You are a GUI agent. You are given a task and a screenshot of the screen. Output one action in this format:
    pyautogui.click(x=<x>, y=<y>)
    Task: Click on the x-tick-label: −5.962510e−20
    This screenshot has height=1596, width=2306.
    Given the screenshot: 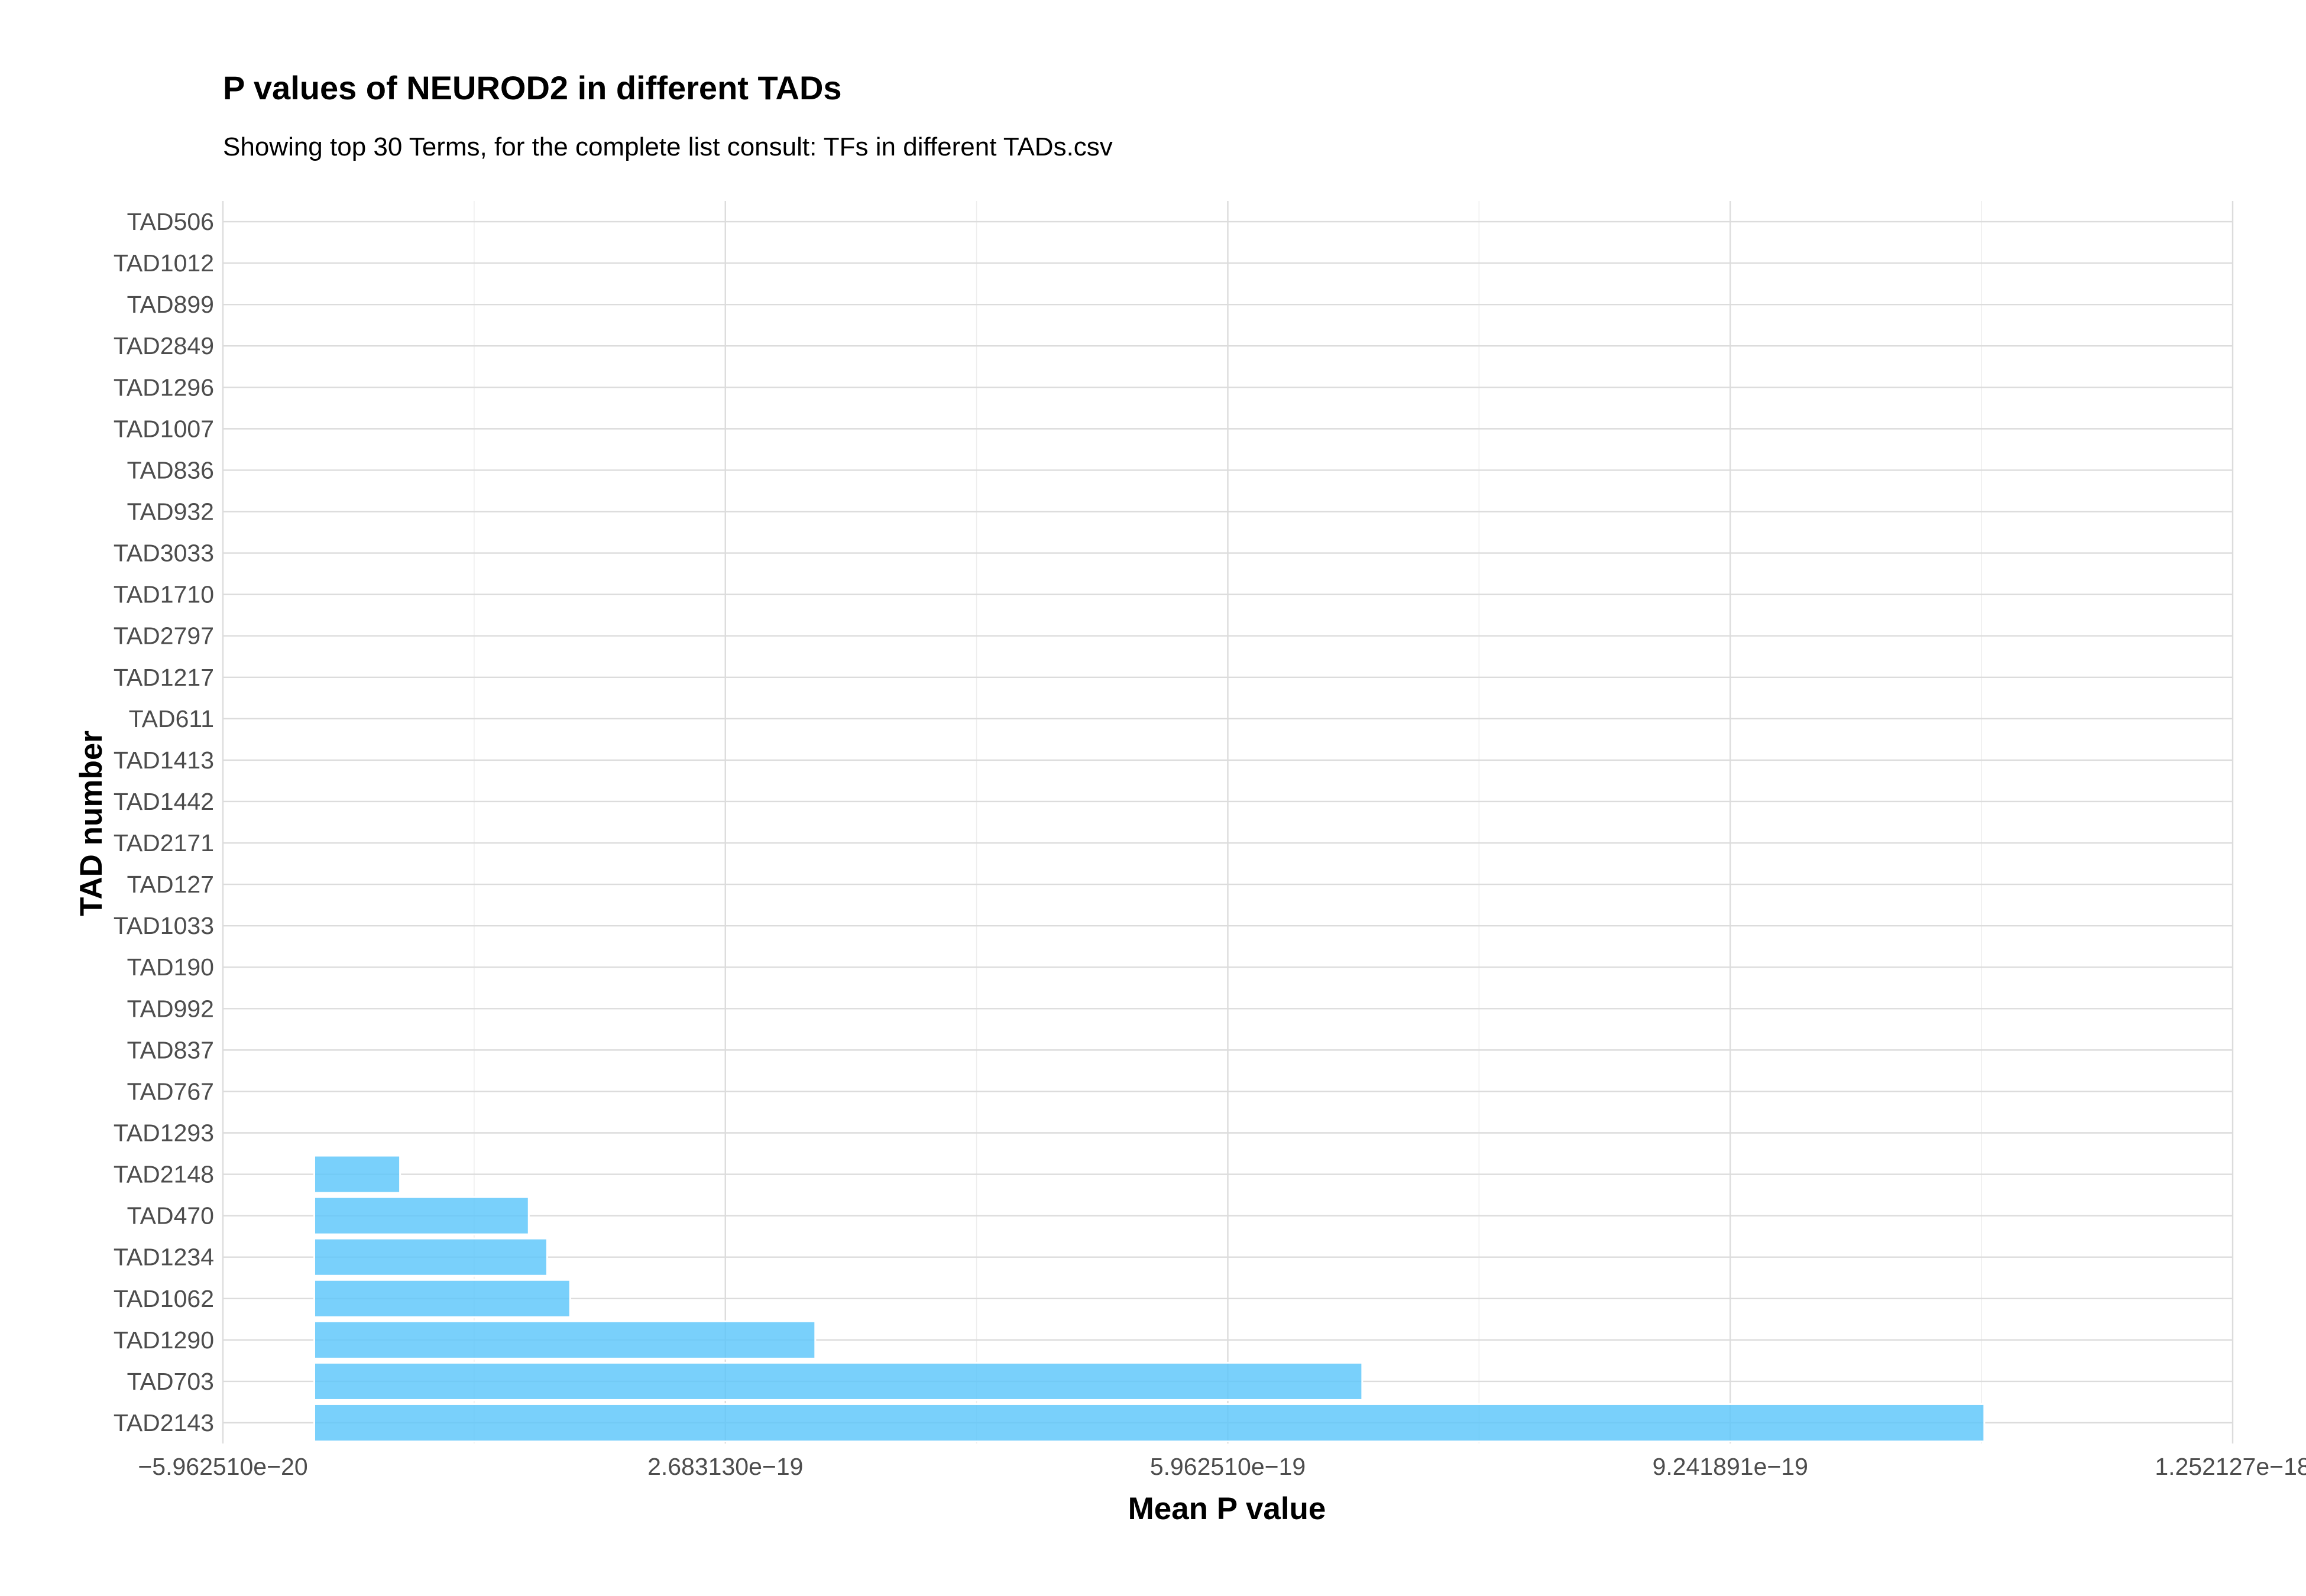 What is the action you would take?
    pyautogui.click(x=222, y=1466)
    